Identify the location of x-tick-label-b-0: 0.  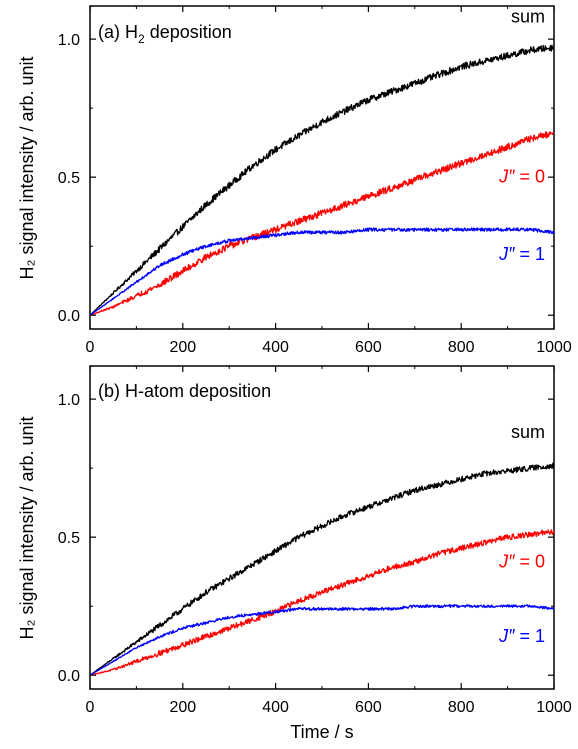
(90, 707).